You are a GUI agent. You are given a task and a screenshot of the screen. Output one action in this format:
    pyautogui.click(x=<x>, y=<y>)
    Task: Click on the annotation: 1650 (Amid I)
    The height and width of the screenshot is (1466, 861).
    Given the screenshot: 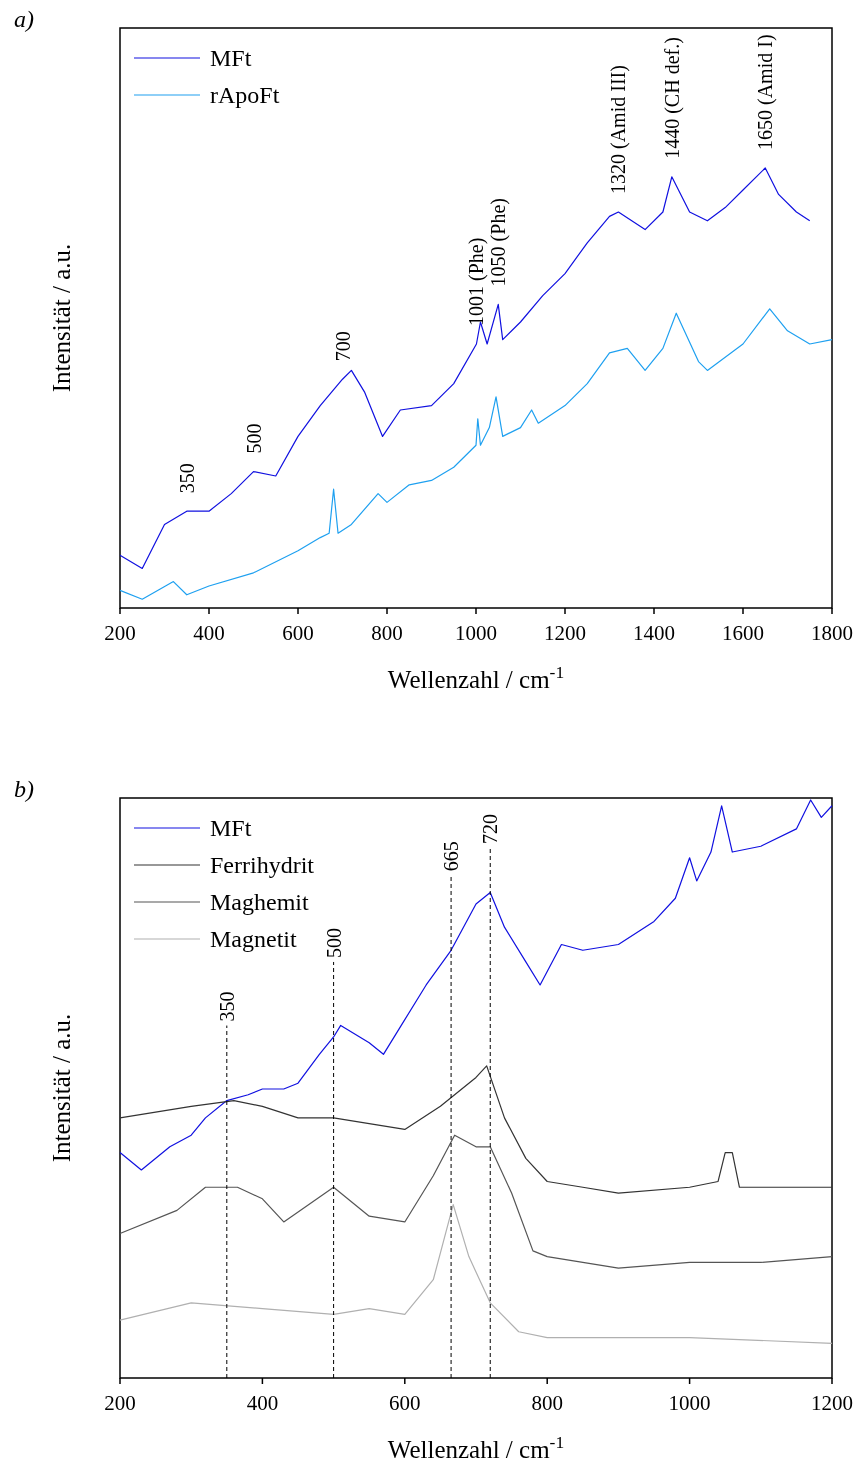 What is the action you would take?
    pyautogui.click(x=766, y=92)
    